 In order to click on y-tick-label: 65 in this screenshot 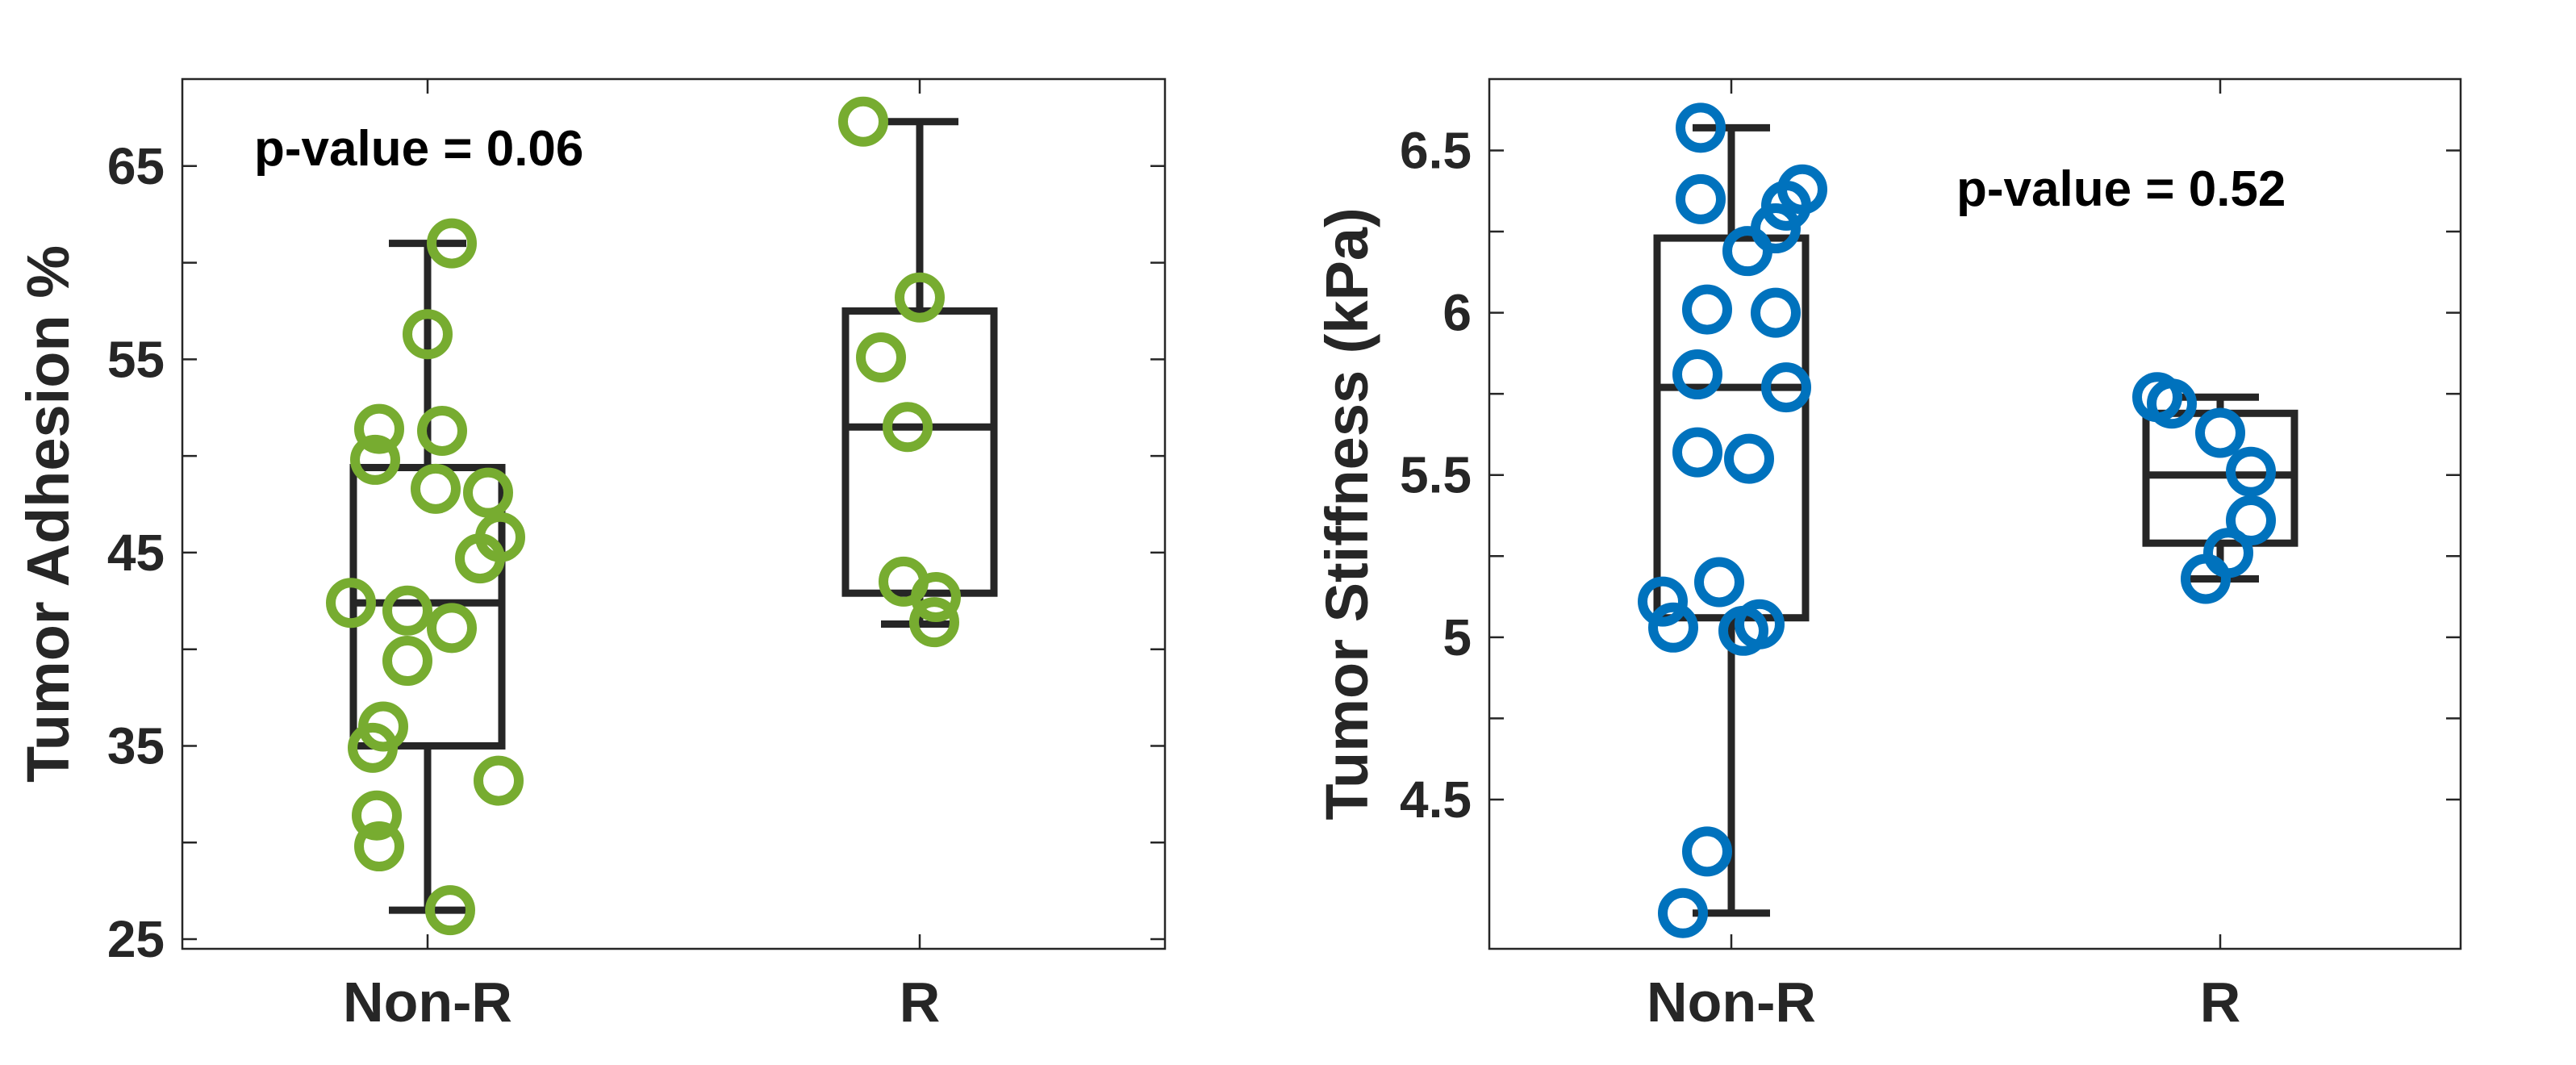, I will do `click(136, 166)`.